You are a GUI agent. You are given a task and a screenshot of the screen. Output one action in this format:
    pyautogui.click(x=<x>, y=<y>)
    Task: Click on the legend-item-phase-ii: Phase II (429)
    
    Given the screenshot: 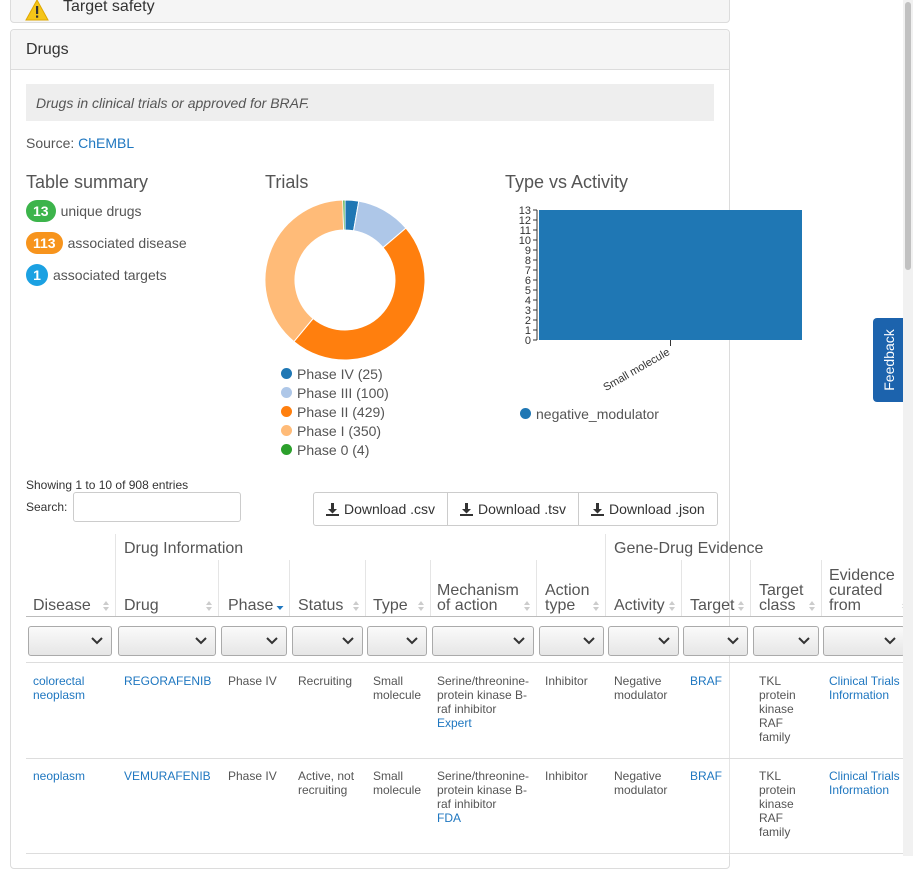 What is the action you would take?
    pyautogui.click(x=335, y=411)
    